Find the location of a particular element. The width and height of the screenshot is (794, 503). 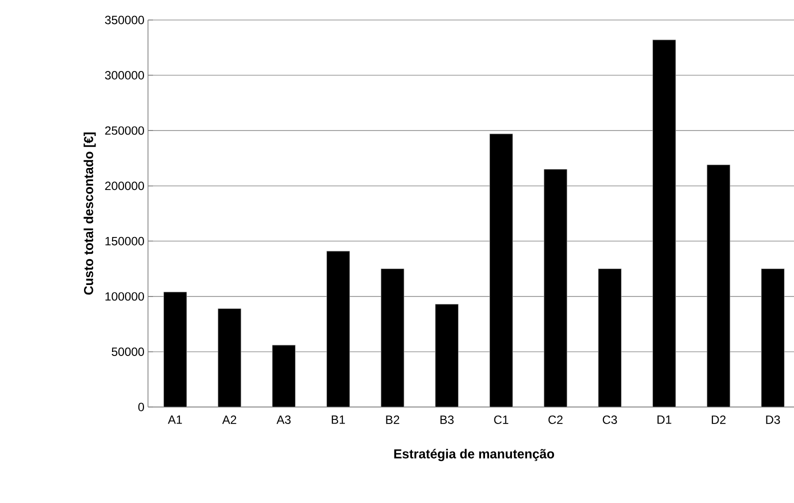

y-tick-label: 0 is located at coordinates (141, 407).